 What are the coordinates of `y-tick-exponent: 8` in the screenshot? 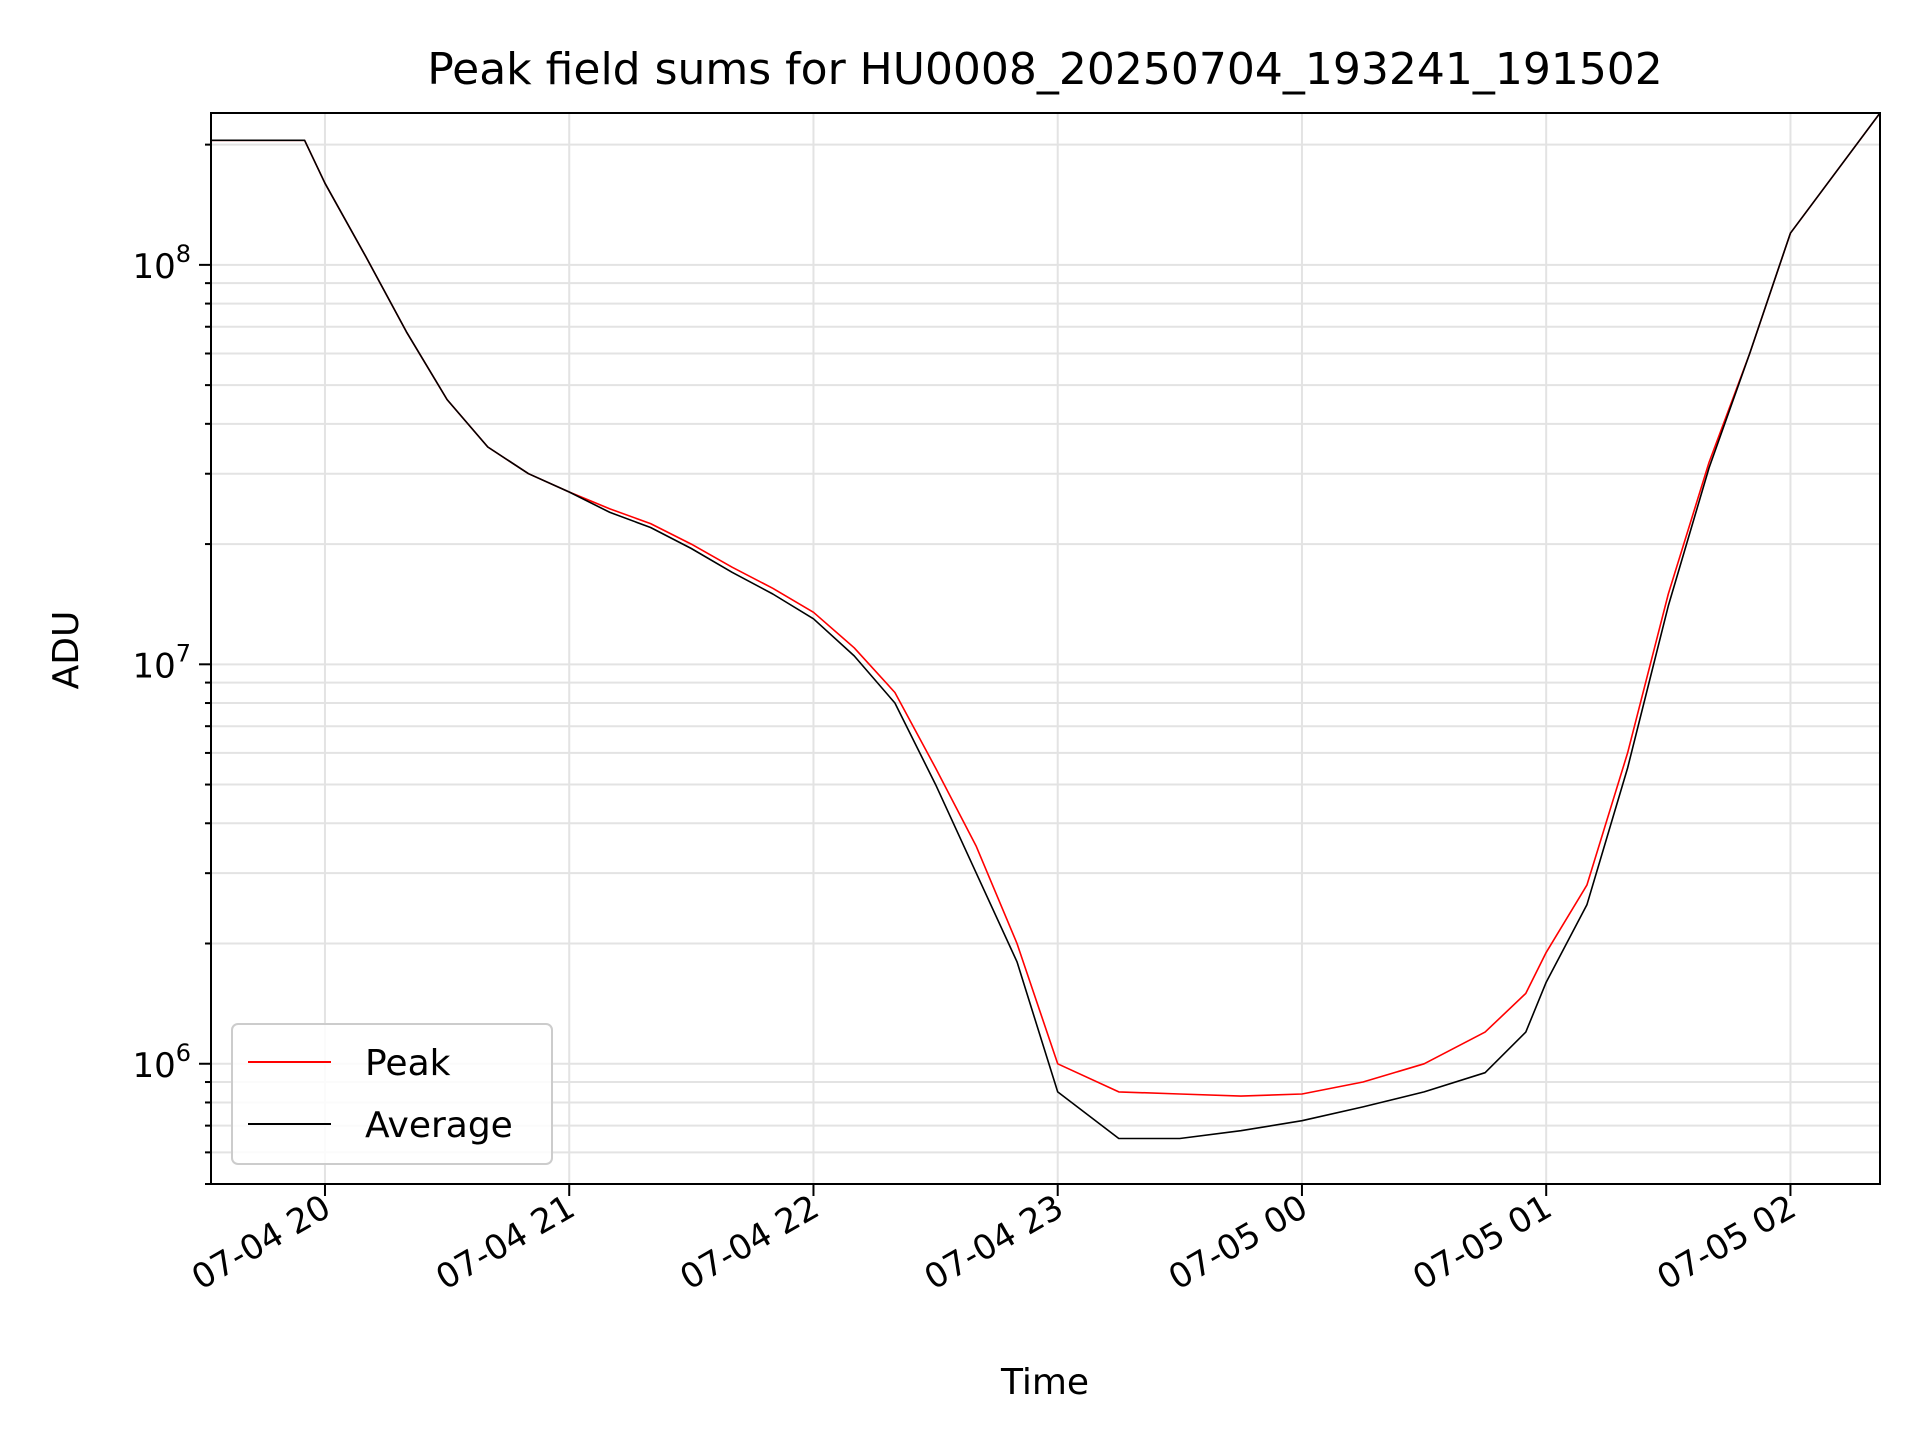 It's located at (183, 254).